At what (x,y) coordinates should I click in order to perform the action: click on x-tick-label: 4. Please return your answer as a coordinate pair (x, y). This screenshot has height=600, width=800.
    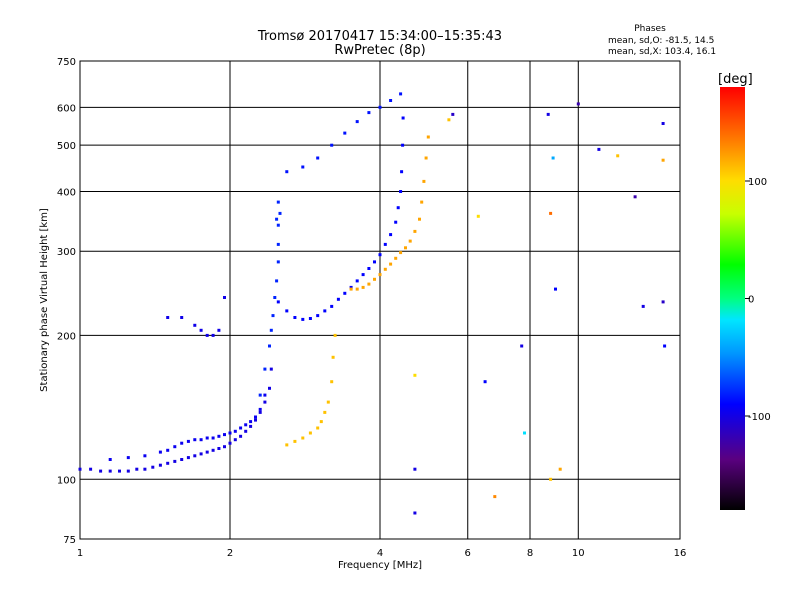
    Looking at the image, I should click on (380, 553).